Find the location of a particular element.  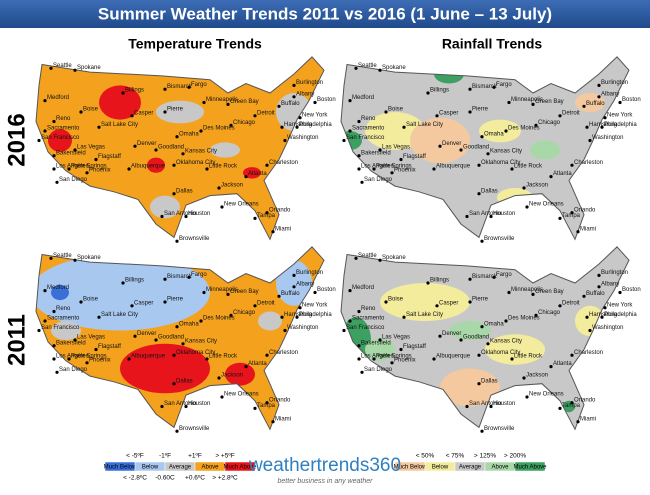

column-header: Temperature Trends is located at coordinates (195, 44).